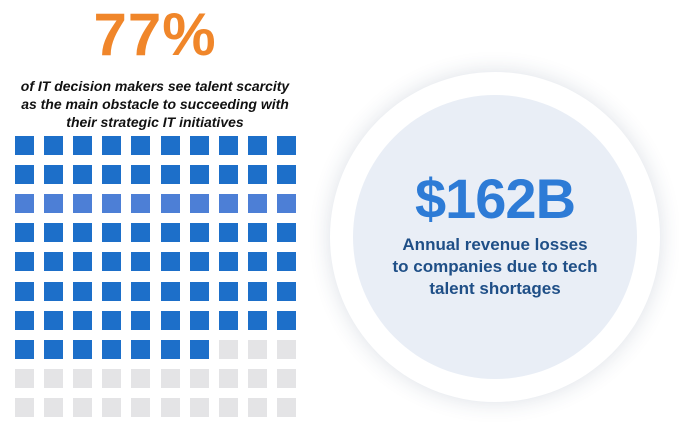 The image size is (679, 435). I want to click on stat-caption-line: their strategic IT initiatives, so click(155, 122).